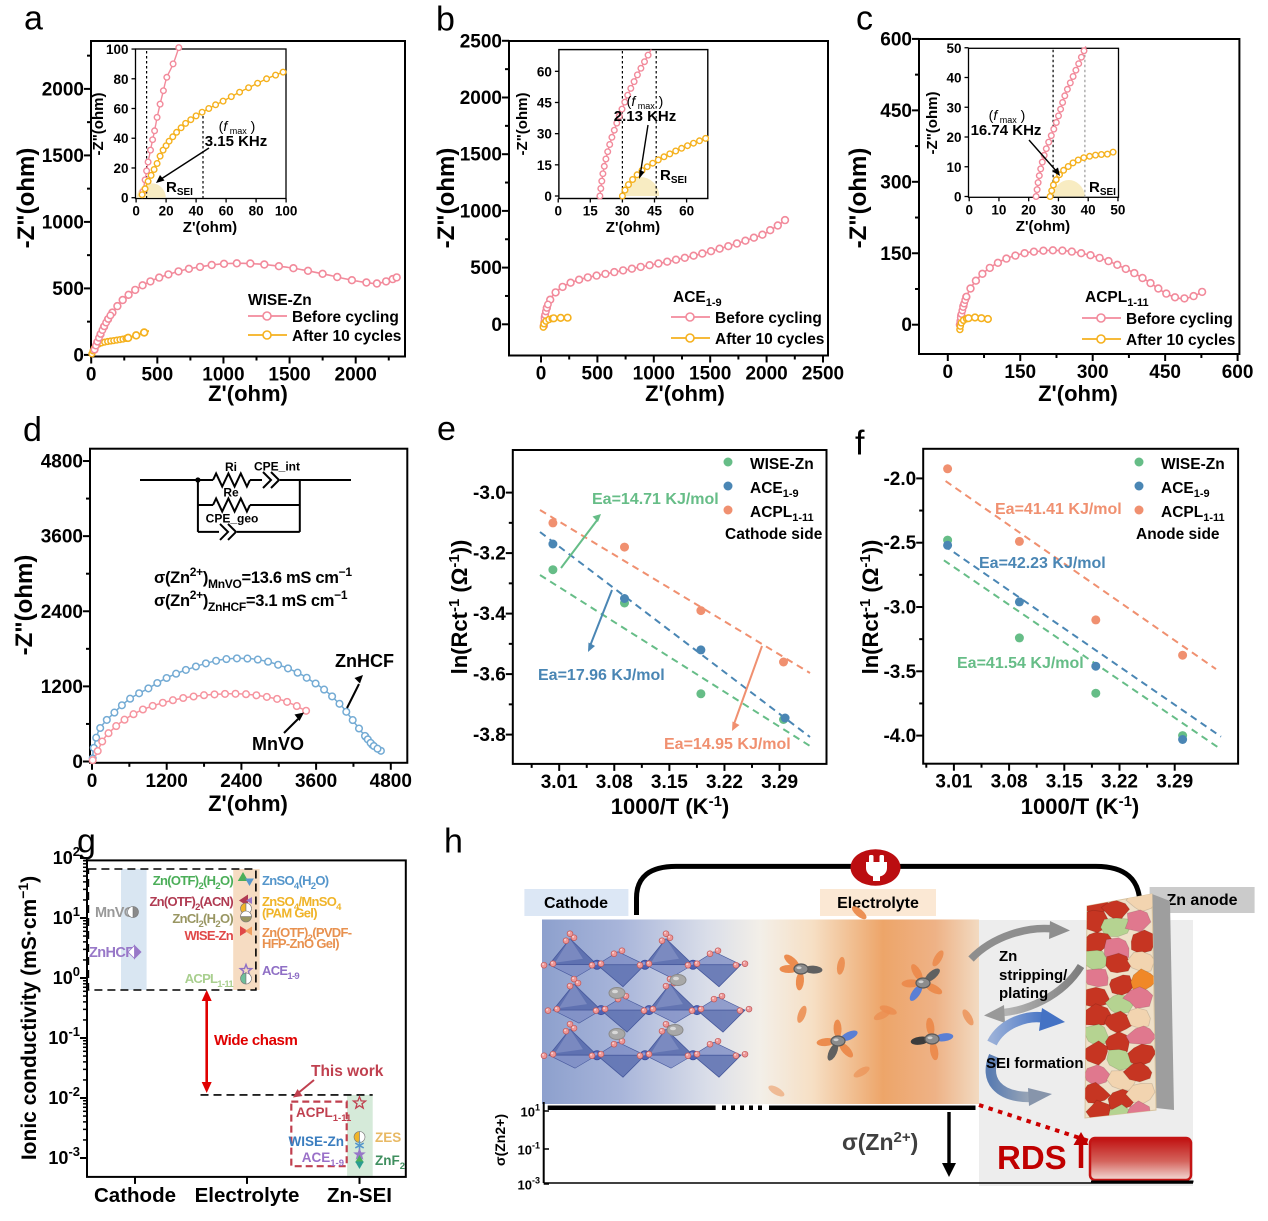  What do you see at coordinates (860, 444) in the screenshot?
I see `svg-text: f` at bounding box center [860, 444].